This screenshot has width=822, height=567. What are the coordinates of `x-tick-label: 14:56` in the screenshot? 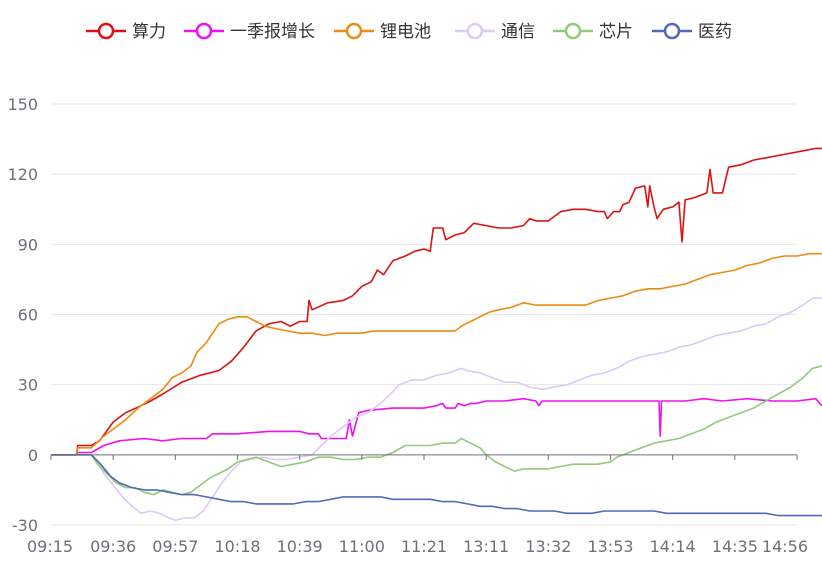 It's located at (785, 546).